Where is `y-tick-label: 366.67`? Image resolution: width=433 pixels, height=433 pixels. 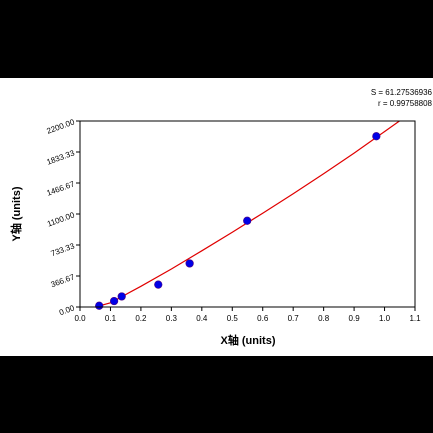
y-tick-label: 366.67 is located at coordinates (63, 280).